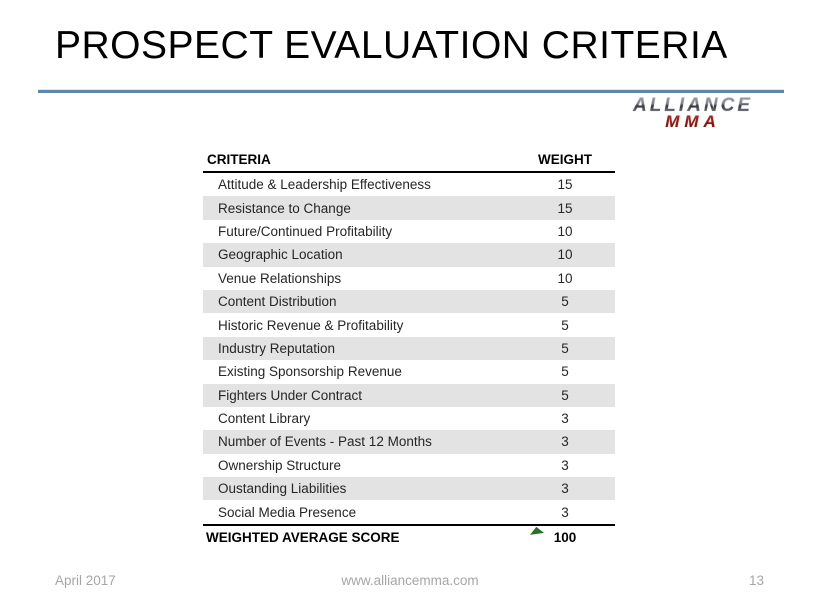 The height and width of the screenshot is (615, 820). I want to click on footer-url: www.alliancemma.com, so click(410, 580).